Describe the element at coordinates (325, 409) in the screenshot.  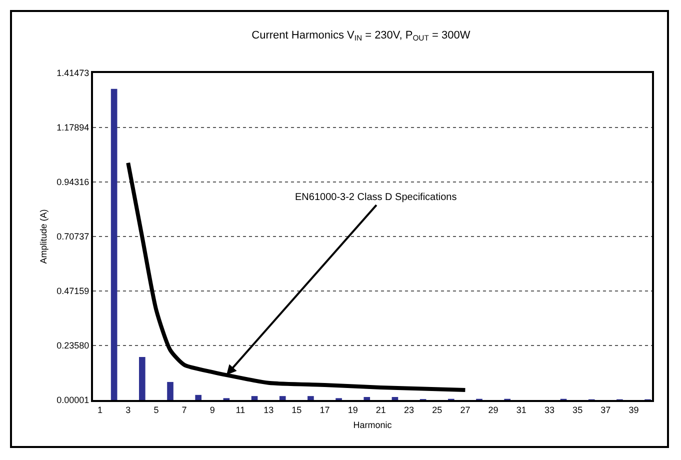
I see `x-tick-label: 17` at that location.